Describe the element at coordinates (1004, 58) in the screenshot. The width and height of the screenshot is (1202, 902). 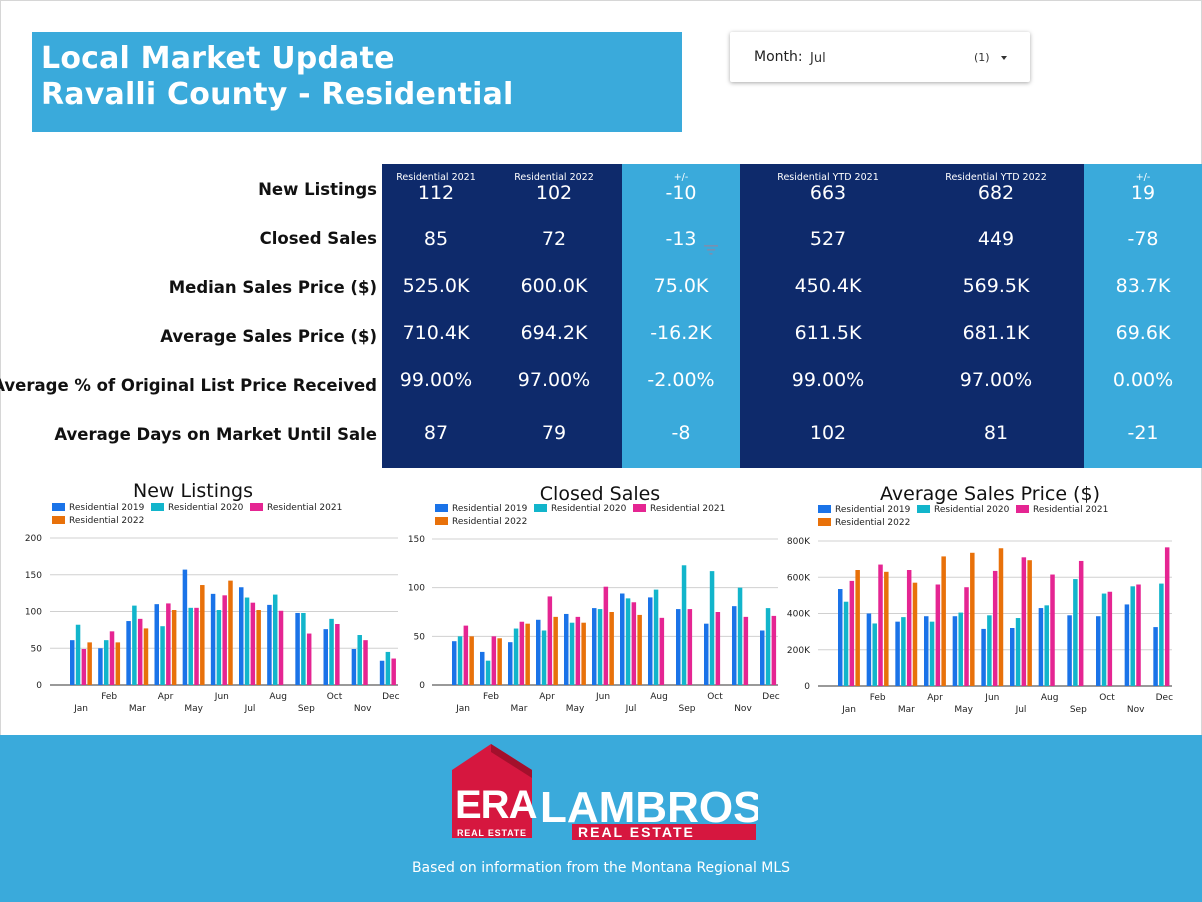
I see `chevron-down-icon` at that location.